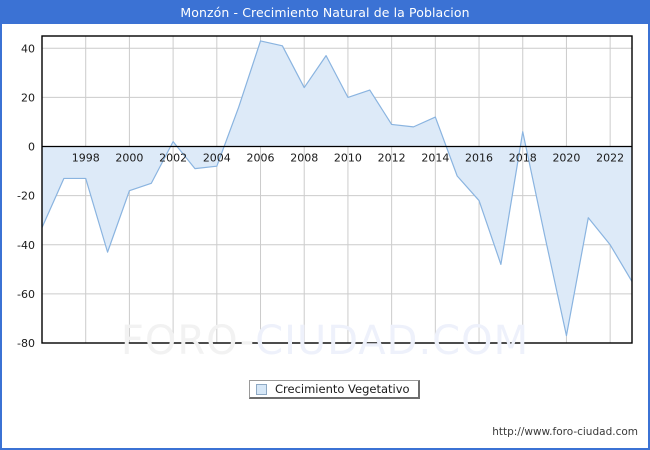 This screenshot has height=450, width=650. I want to click on x-axis-tick-label: 2010, so click(348, 158).